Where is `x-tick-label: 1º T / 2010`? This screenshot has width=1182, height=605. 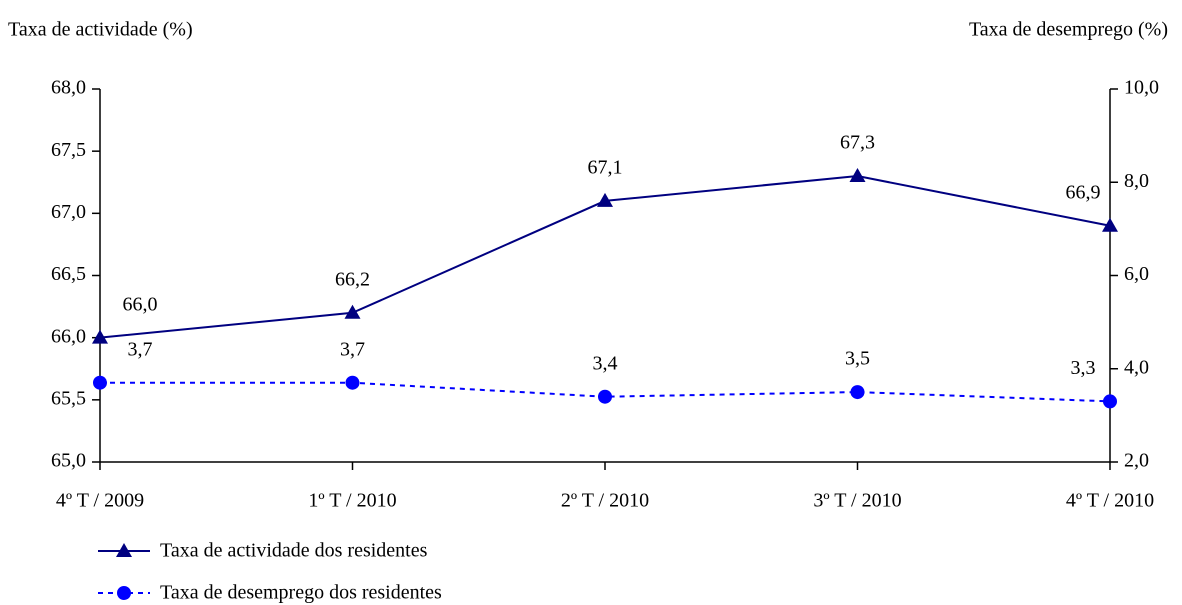 x-tick-label: 1º T / 2010 is located at coordinates (352, 501).